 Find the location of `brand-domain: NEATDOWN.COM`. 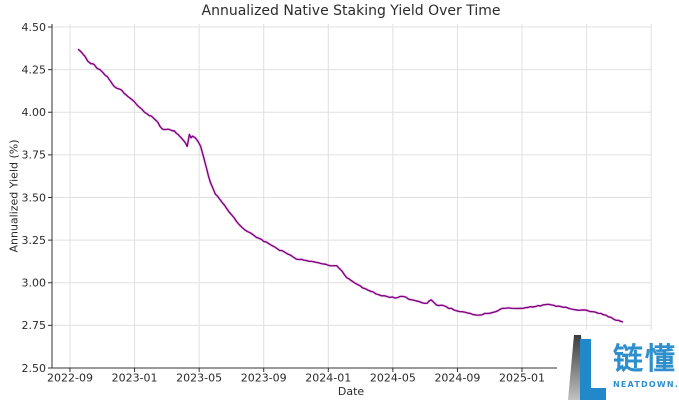

brand-domain: NEATDOWN.COM is located at coordinates (646, 384).